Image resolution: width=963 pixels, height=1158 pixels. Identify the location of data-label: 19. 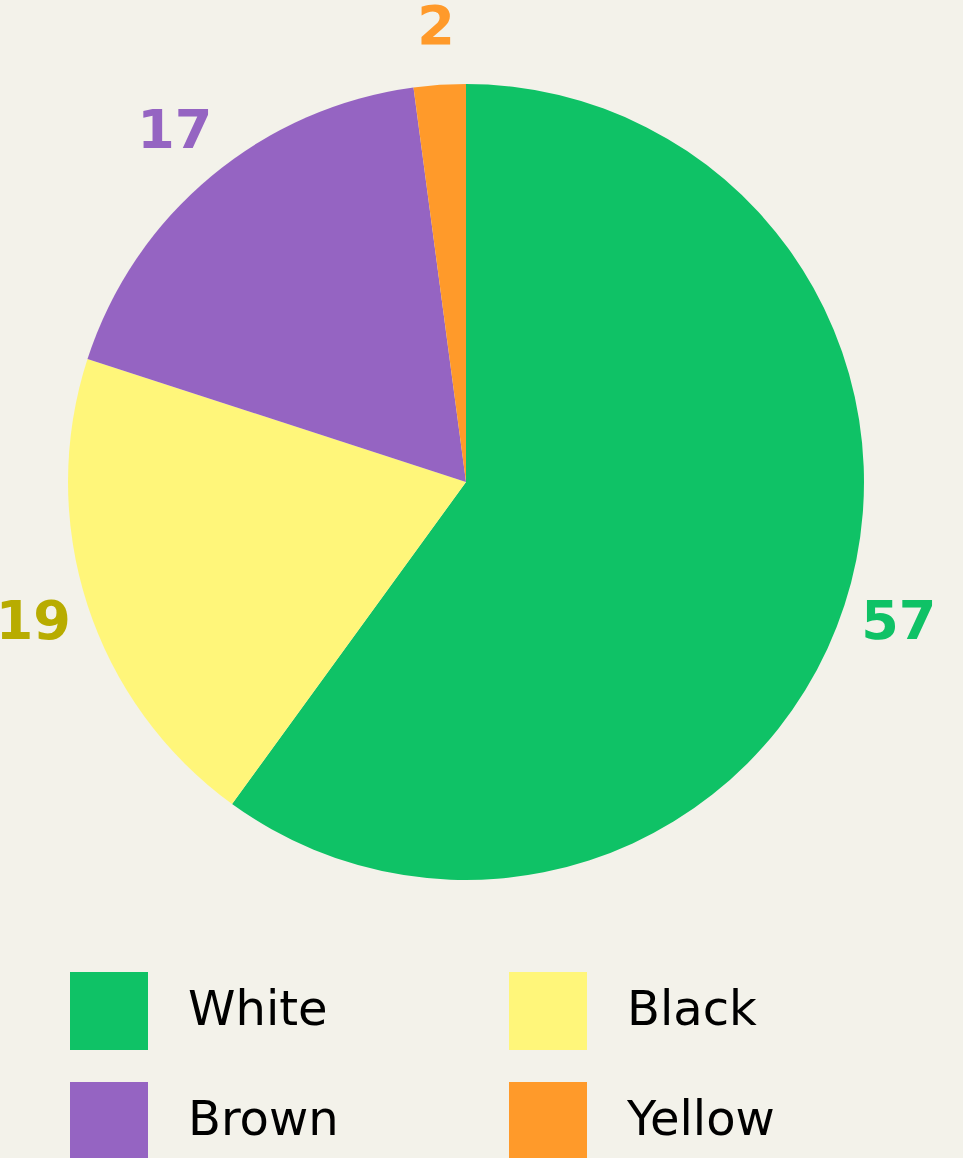
(35, 620).